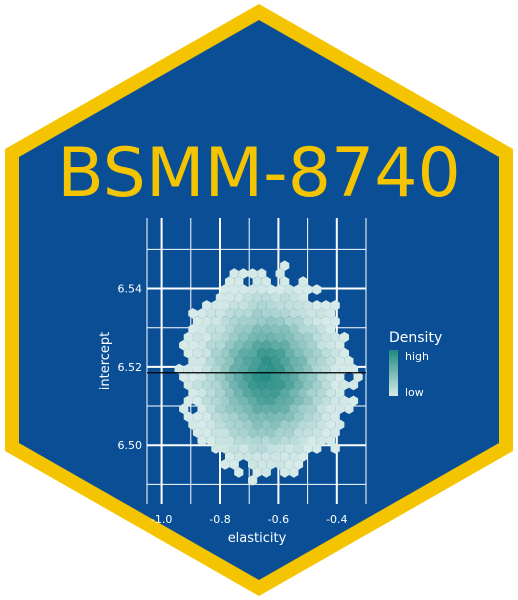 The image size is (518, 600). What do you see at coordinates (393, 373) in the screenshot?
I see `legend-colorbar` at bounding box center [393, 373].